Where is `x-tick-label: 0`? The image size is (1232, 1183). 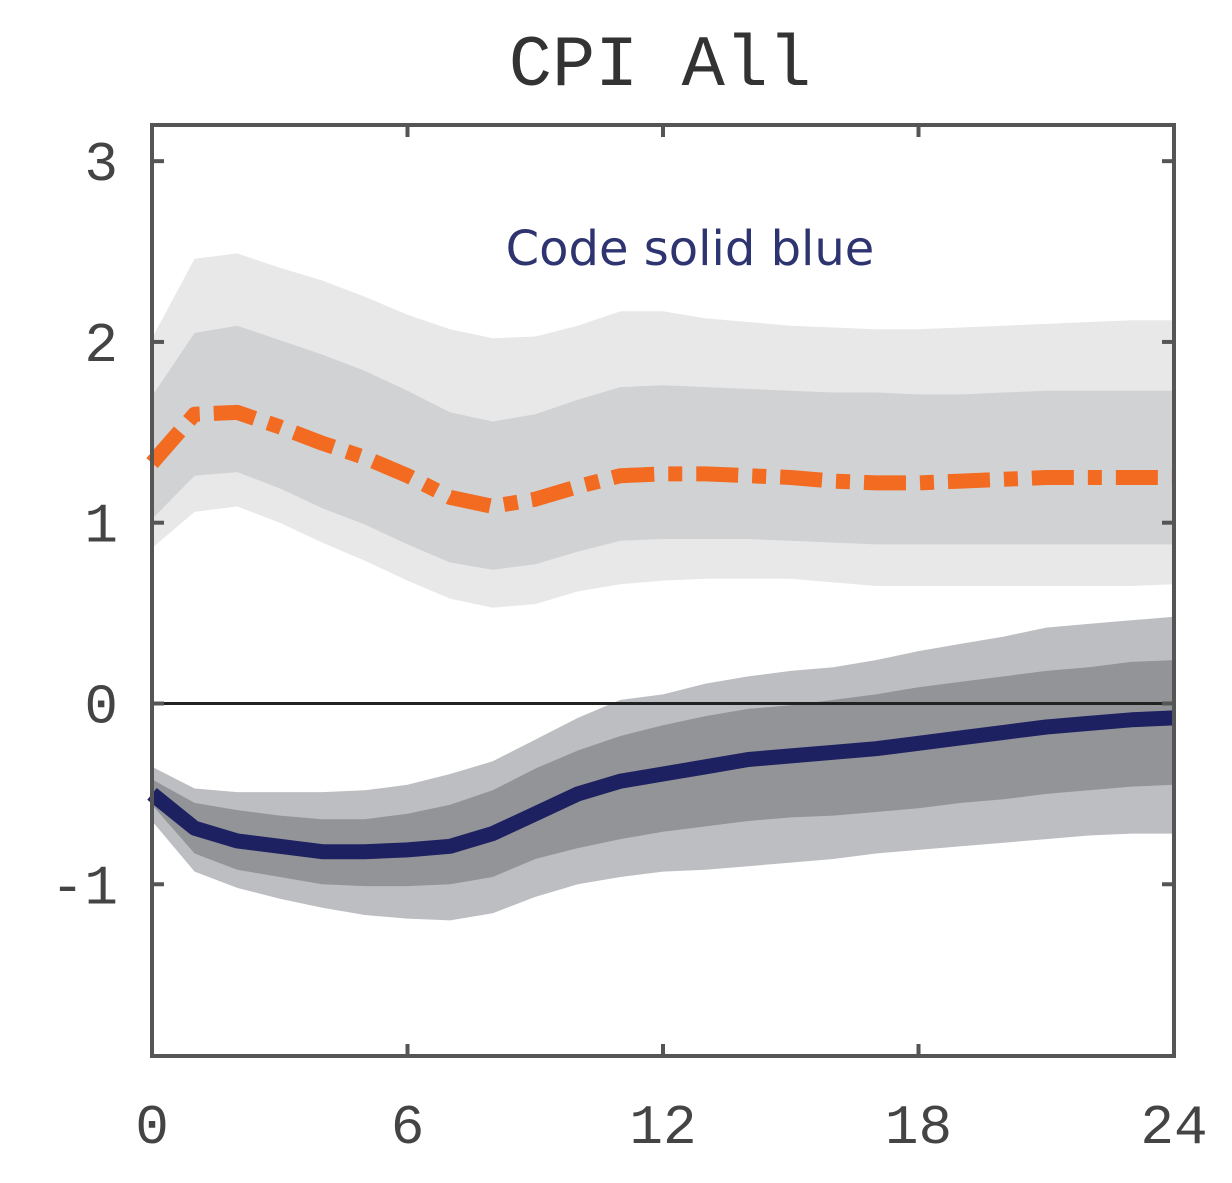
x-tick-label: 0 is located at coordinates (152, 1128).